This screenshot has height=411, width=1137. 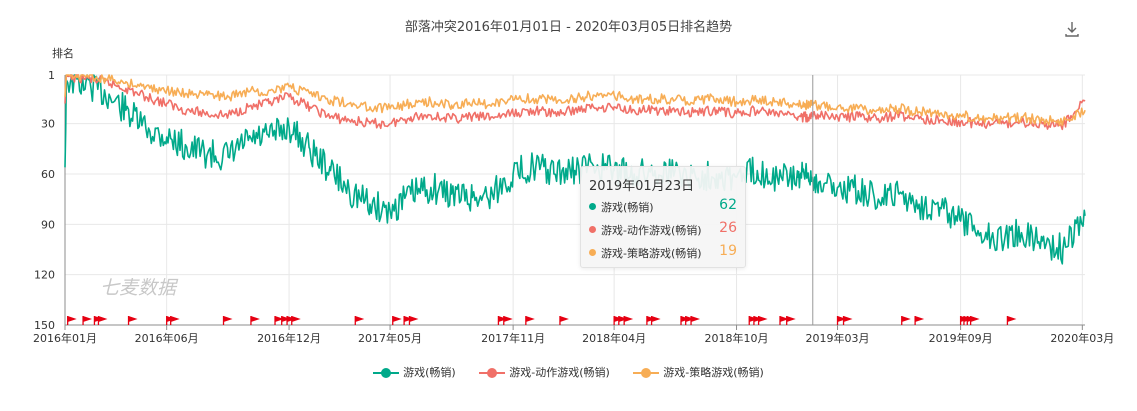 What do you see at coordinates (542, 320) in the screenshot?
I see `event-flags` at bounding box center [542, 320].